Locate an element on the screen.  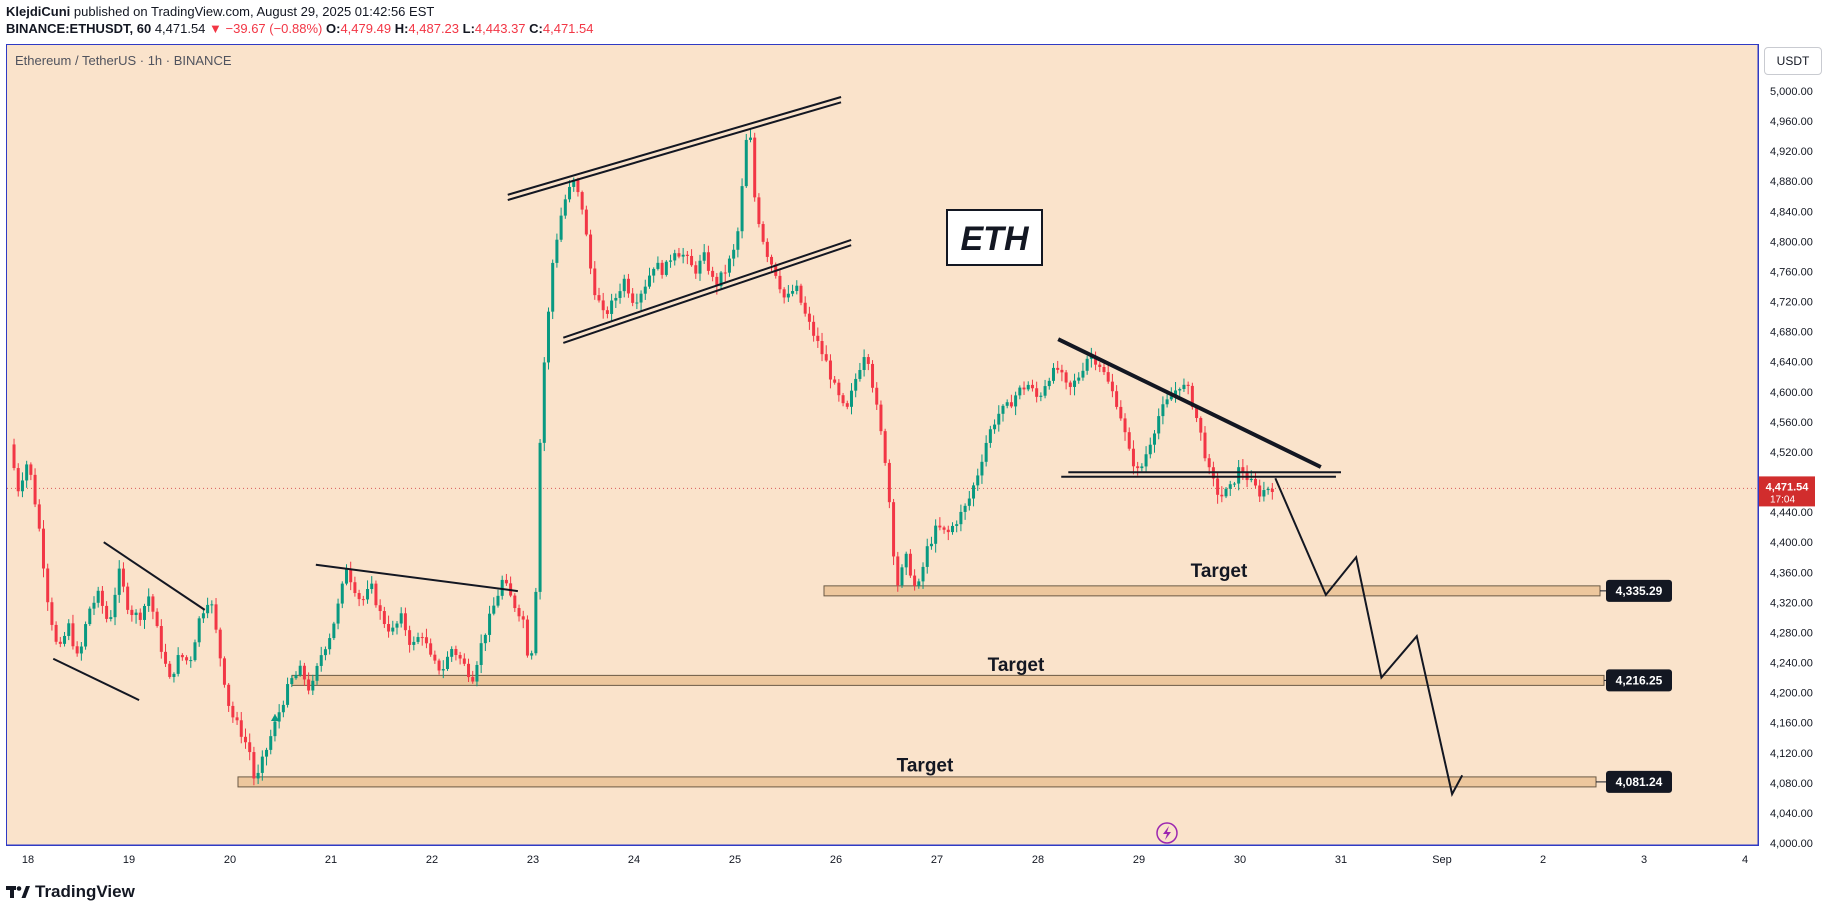
low-value: 4,443.37 is located at coordinates (500, 28).